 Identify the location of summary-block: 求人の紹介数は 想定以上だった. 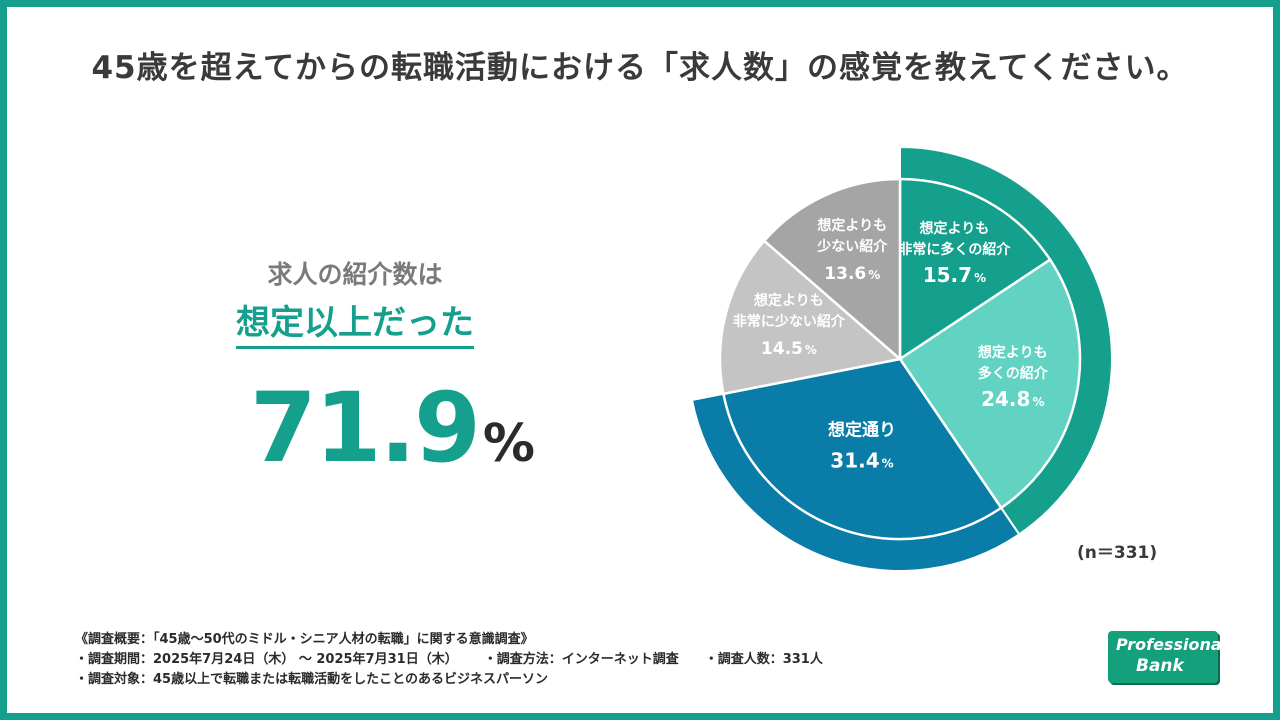
(355, 302).